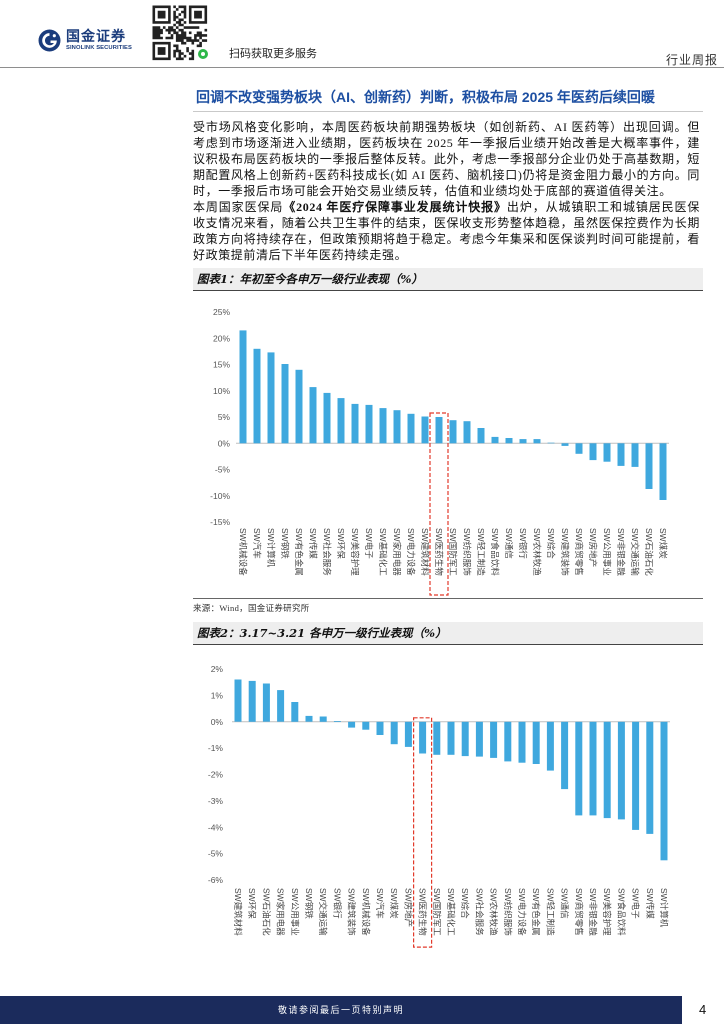 The width and height of the screenshot is (724, 1024). What do you see at coordinates (448, 633) in the screenshot?
I see `figure-2-title: 图表2：3.17~3.21 各申万一级行业表现（%）` at bounding box center [448, 633].